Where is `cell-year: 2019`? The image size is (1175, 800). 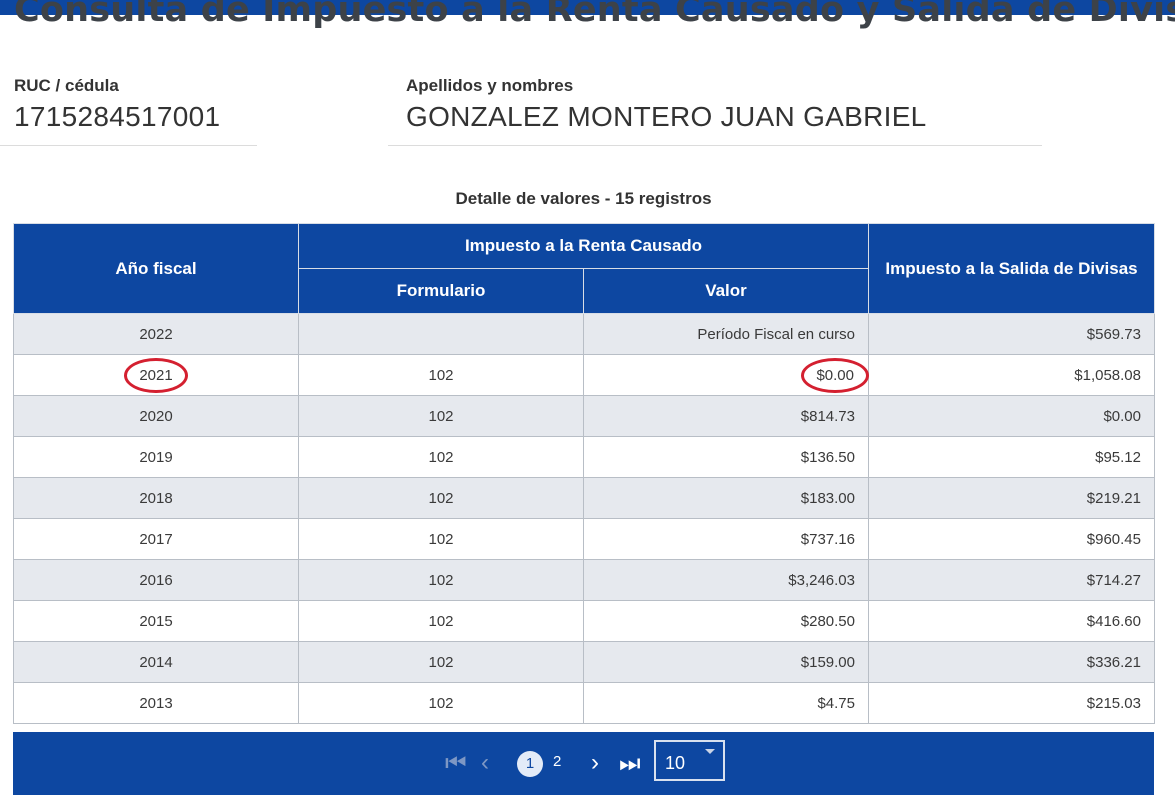
cell-year: 2019 is located at coordinates (156, 457).